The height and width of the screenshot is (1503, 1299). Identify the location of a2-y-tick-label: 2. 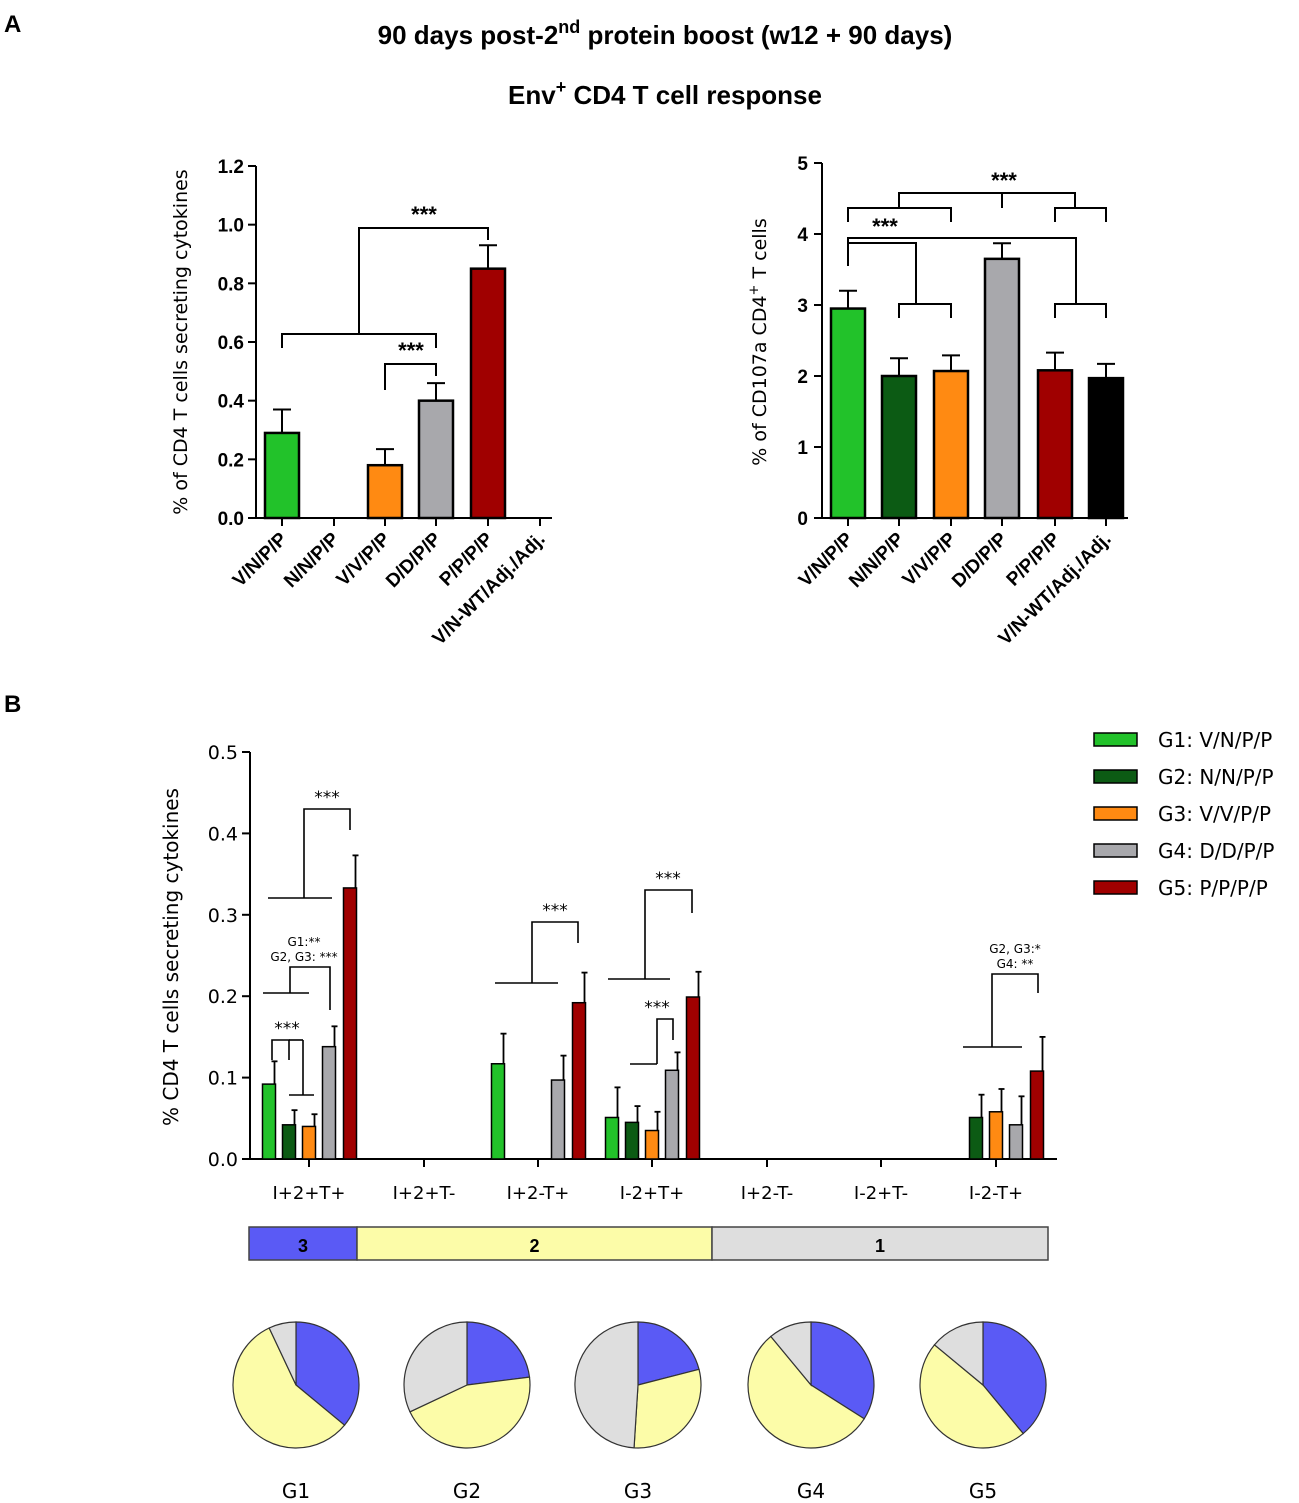
(802, 377).